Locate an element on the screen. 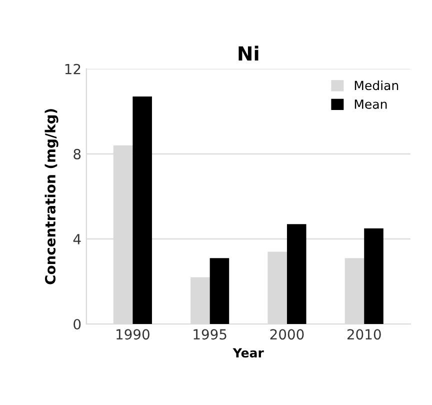 The width and height of the screenshot is (432, 405). chart-title: Ni is located at coordinates (248, 53).